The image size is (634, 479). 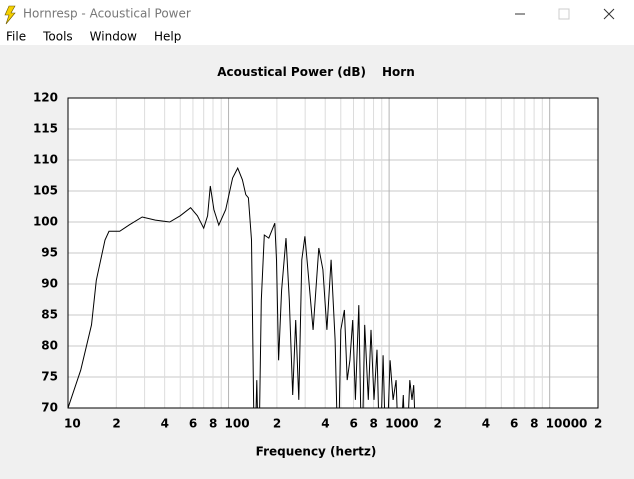 I want to click on maximize-button, so click(x=564, y=14).